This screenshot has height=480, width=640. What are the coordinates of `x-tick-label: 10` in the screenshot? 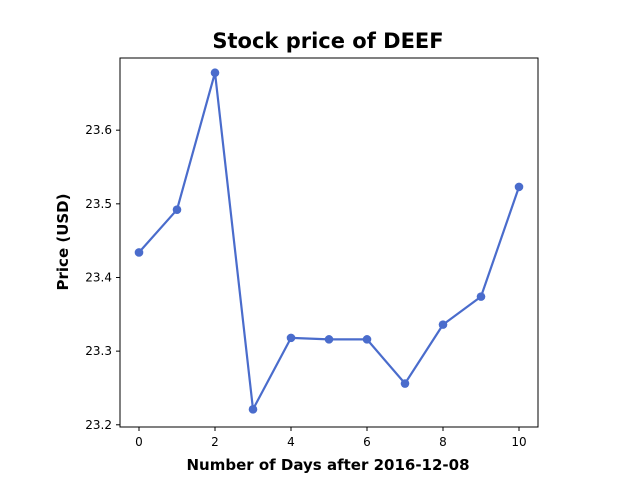 It's located at (518, 442).